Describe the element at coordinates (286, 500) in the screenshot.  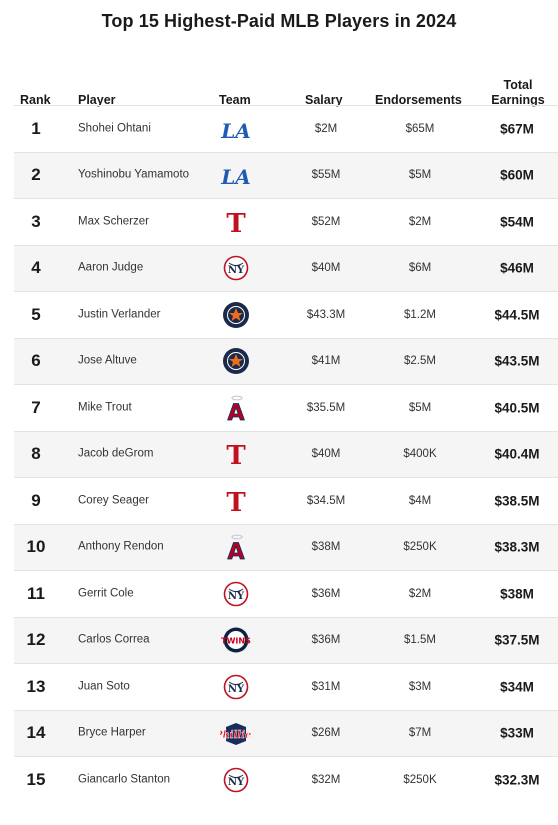
I see `table-row: 9 Corey Seager $34.5M $4M $38.5M T` at that location.